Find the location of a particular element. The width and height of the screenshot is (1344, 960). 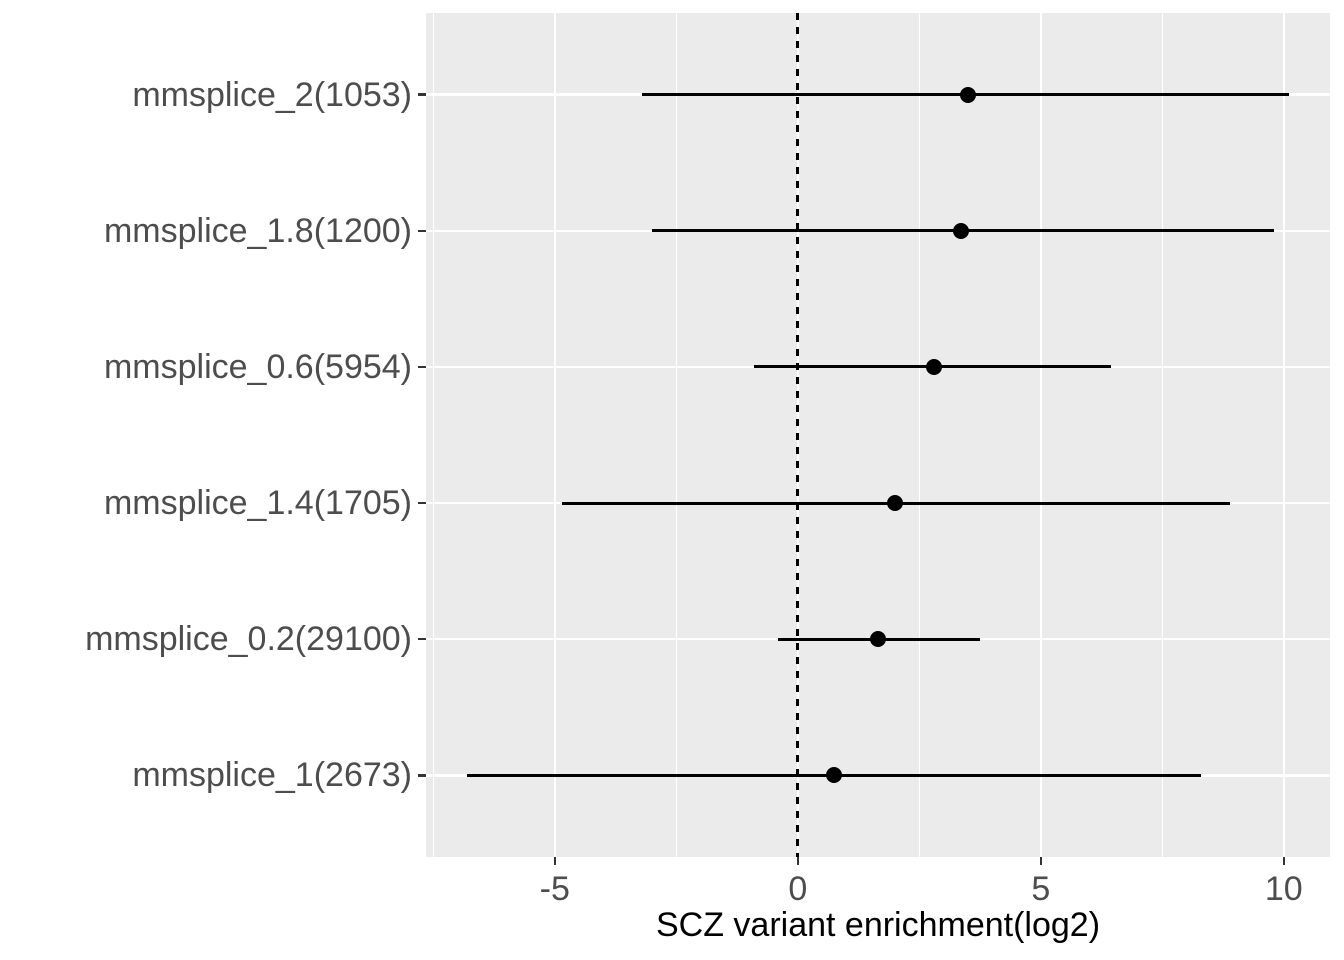

y-axis-label: mmsplice_1(2673) is located at coordinates (272, 775).